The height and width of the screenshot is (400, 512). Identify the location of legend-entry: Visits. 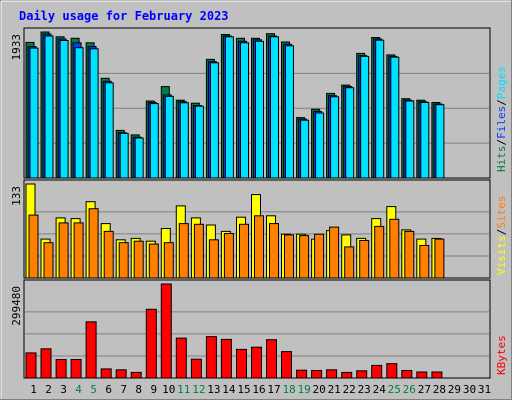
(501, 255).